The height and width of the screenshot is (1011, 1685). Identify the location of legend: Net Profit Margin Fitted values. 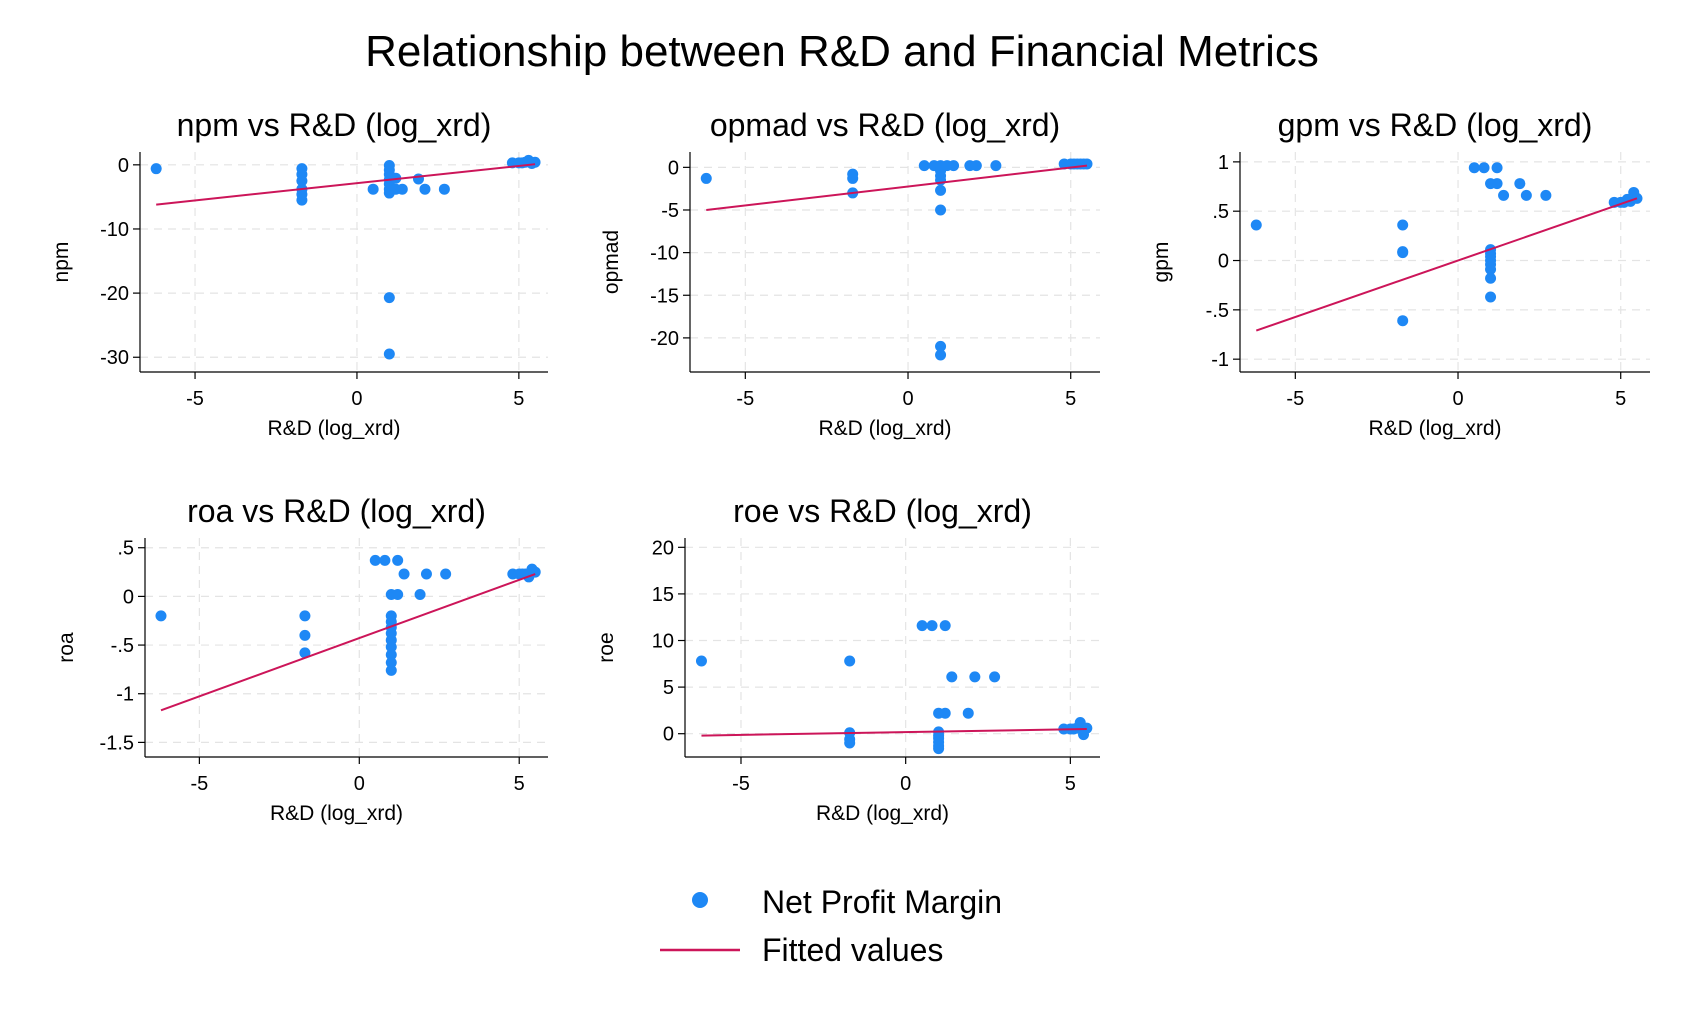
(831, 926).